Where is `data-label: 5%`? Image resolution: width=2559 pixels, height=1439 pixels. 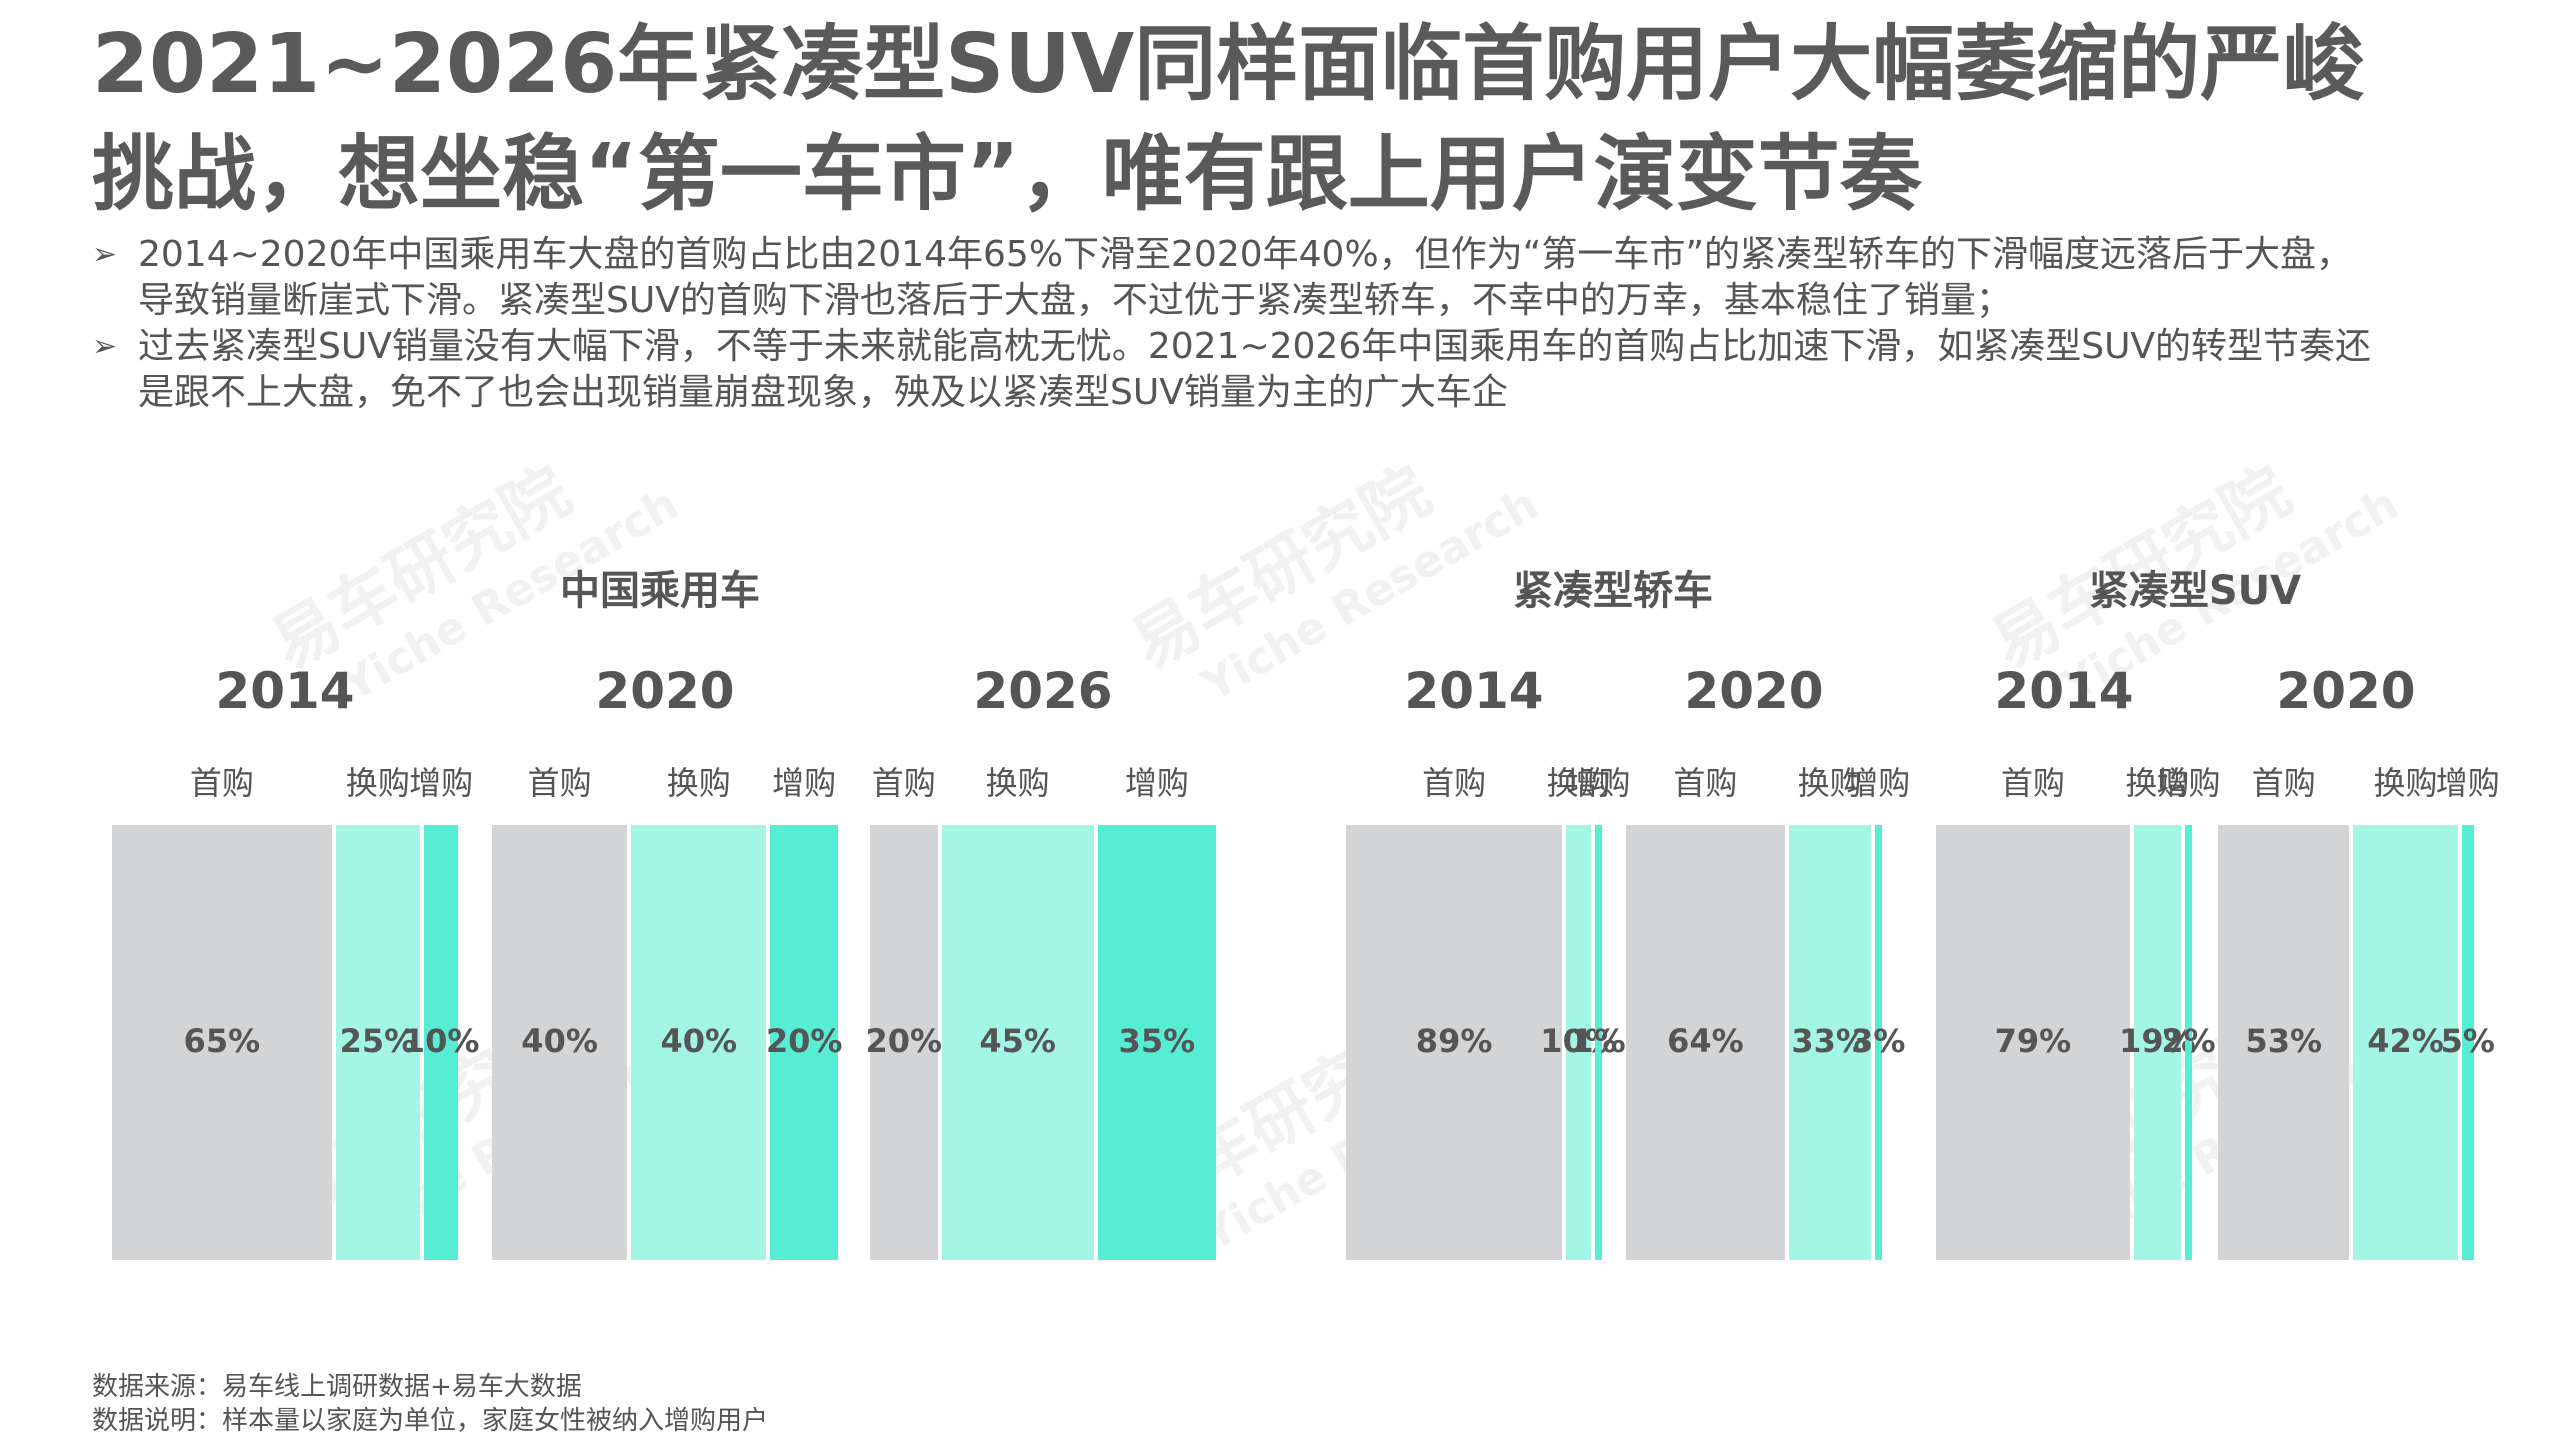
data-label: 5% is located at coordinates (2467, 1041).